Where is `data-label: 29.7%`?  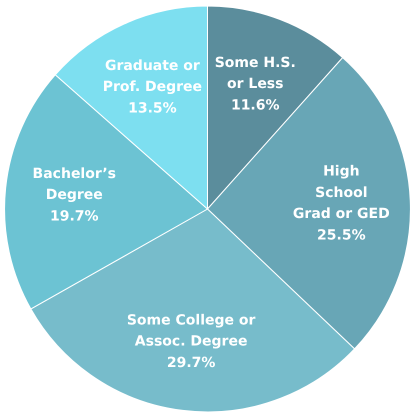
data-label: 29.7% is located at coordinates (191, 362).